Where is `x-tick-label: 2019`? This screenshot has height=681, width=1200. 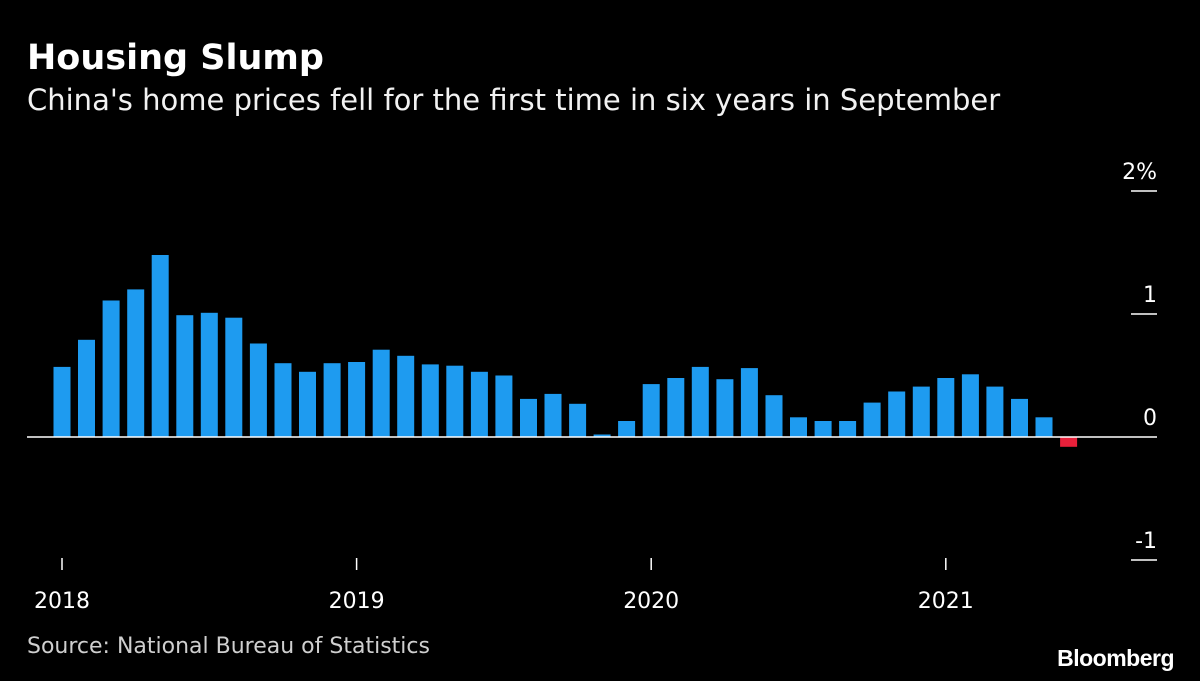
x-tick-label: 2019 is located at coordinates (357, 601).